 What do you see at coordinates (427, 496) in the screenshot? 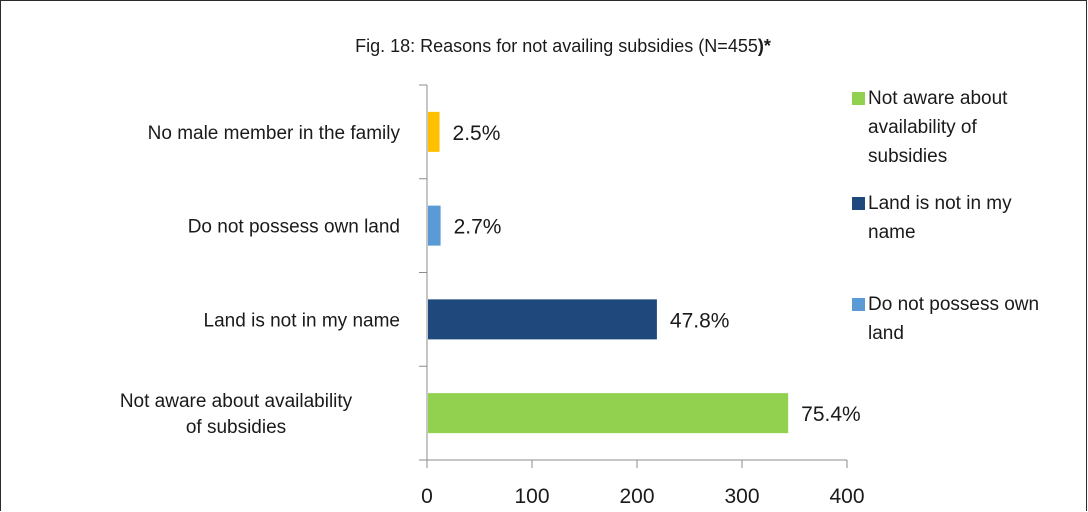
I see `x-tick-label: 0` at bounding box center [427, 496].